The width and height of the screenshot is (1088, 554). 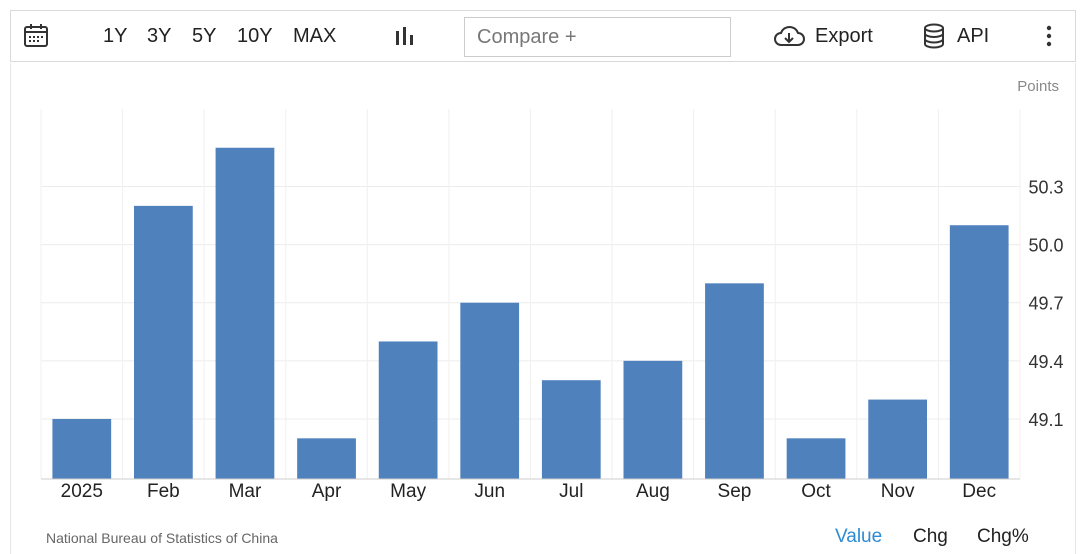 I want to click on bar-jul, so click(x=571, y=429).